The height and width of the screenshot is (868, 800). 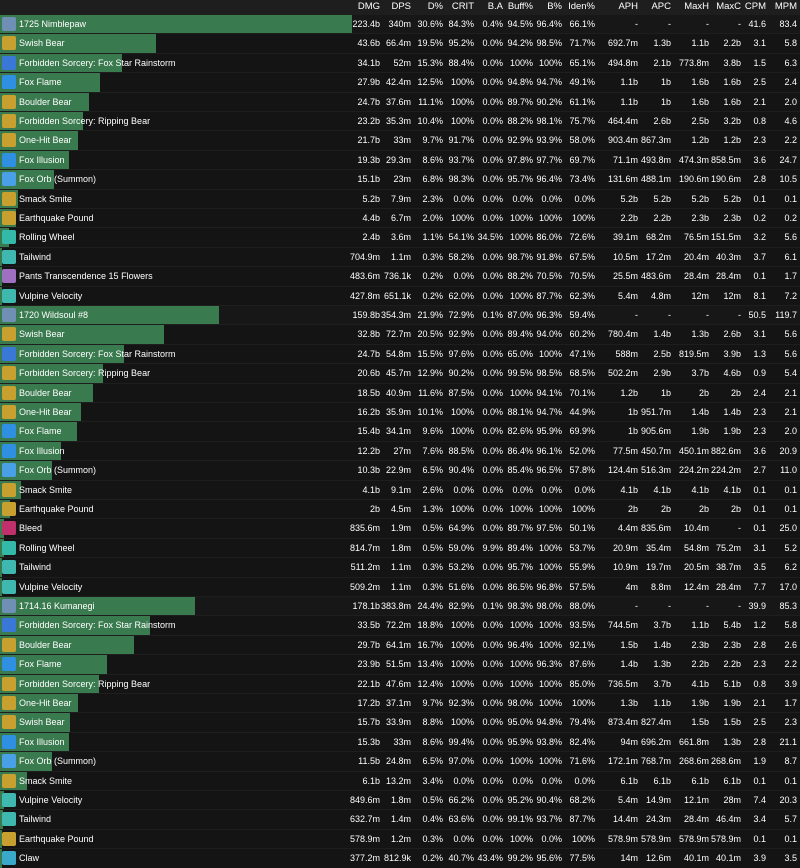 What do you see at coordinates (790, 625) in the screenshot?
I see `cell-mpm: 5.8` at bounding box center [790, 625].